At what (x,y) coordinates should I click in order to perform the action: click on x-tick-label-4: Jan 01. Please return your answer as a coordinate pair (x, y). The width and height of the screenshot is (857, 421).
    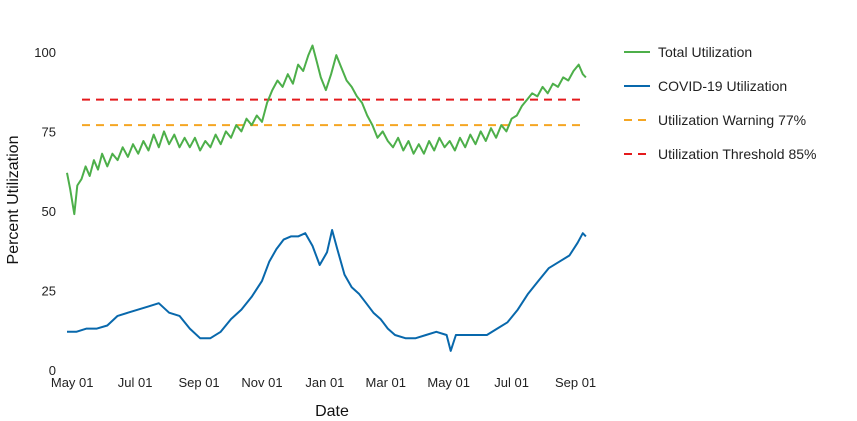
    Looking at the image, I should click on (324, 382).